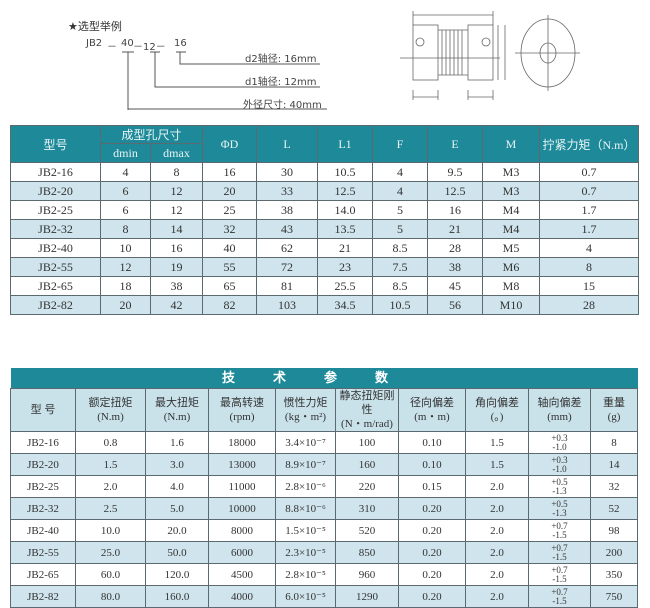 This screenshot has height=608, width=650. What do you see at coordinates (176, 229) in the screenshot?
I see `table-cell: 14` at bounding box center [176, 229].